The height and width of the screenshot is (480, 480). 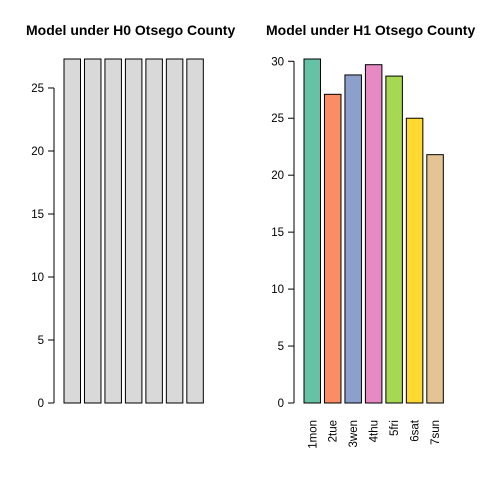 I want to click on bar-h0-7sun, so click(x=195, y=231).